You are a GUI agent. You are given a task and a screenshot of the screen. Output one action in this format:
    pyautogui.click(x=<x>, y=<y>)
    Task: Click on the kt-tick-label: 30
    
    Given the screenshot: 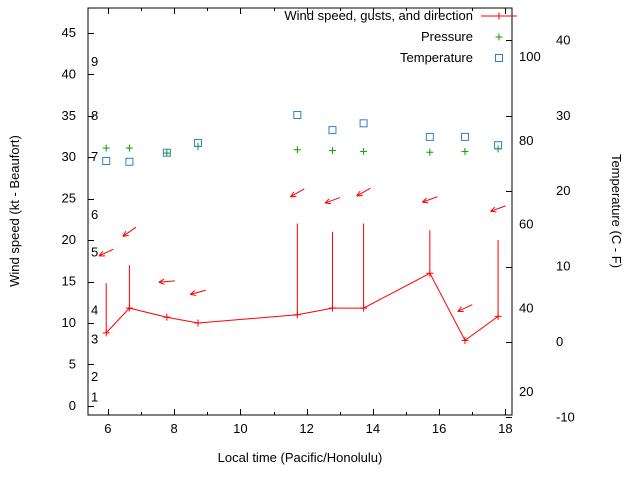 What is the action you would take?
    pyautogui.click(x=69, y=156)
    